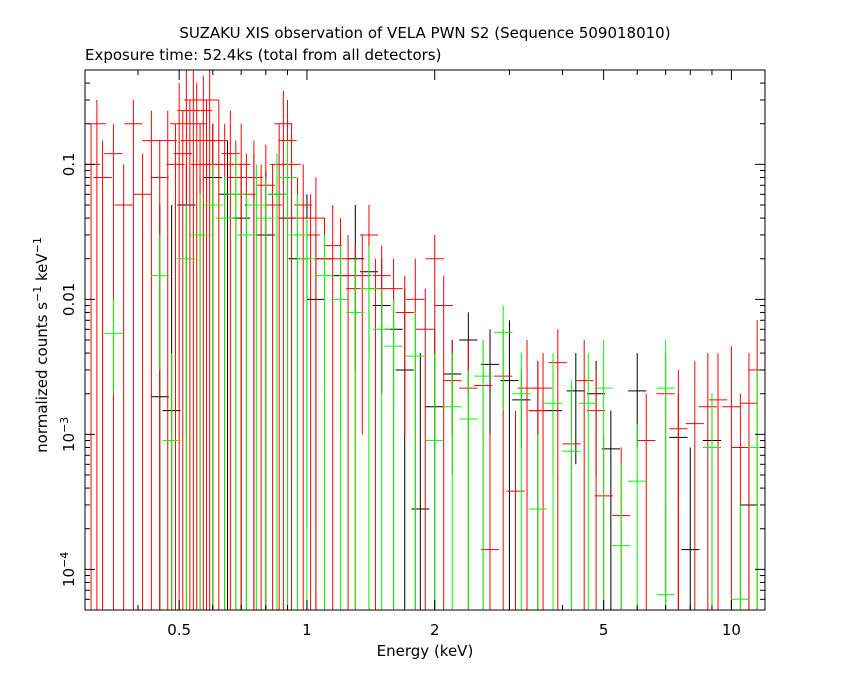  I want to click on x-axis-label: Energy (keV), so click(425, 651).